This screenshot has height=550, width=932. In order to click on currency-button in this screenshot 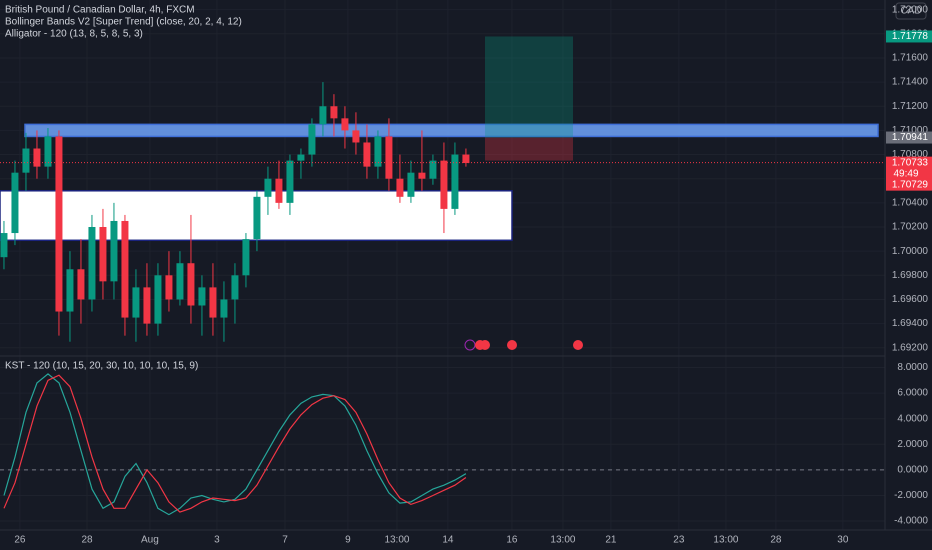, I will do `click(911, 11)`.